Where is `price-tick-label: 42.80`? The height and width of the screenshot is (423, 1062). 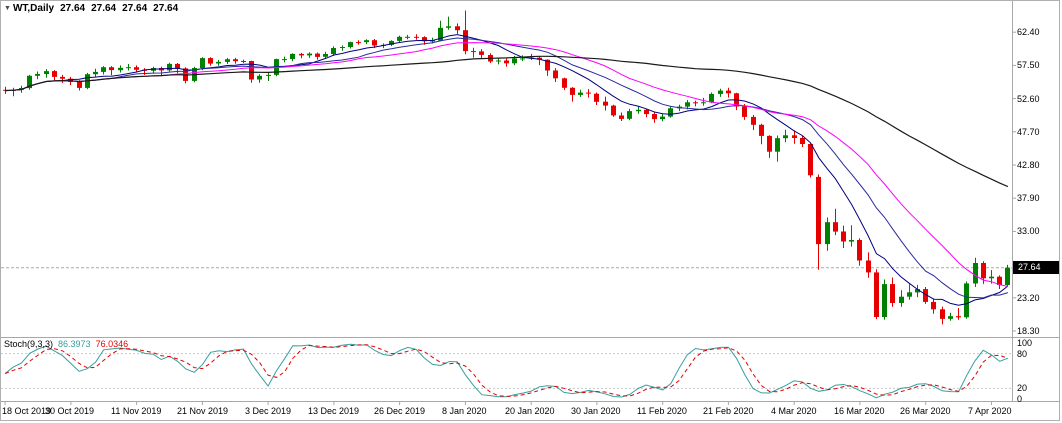 price-tick-label: 42.80 is located at coordinates (1028, 165).